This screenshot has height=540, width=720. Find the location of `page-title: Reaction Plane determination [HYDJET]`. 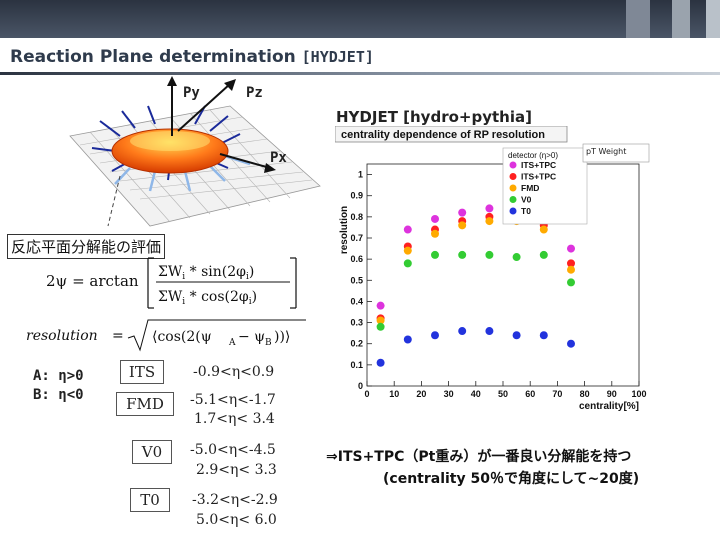

page-title: Reaction Plane determination [HYDJET] is located at coordinates (192, 57).